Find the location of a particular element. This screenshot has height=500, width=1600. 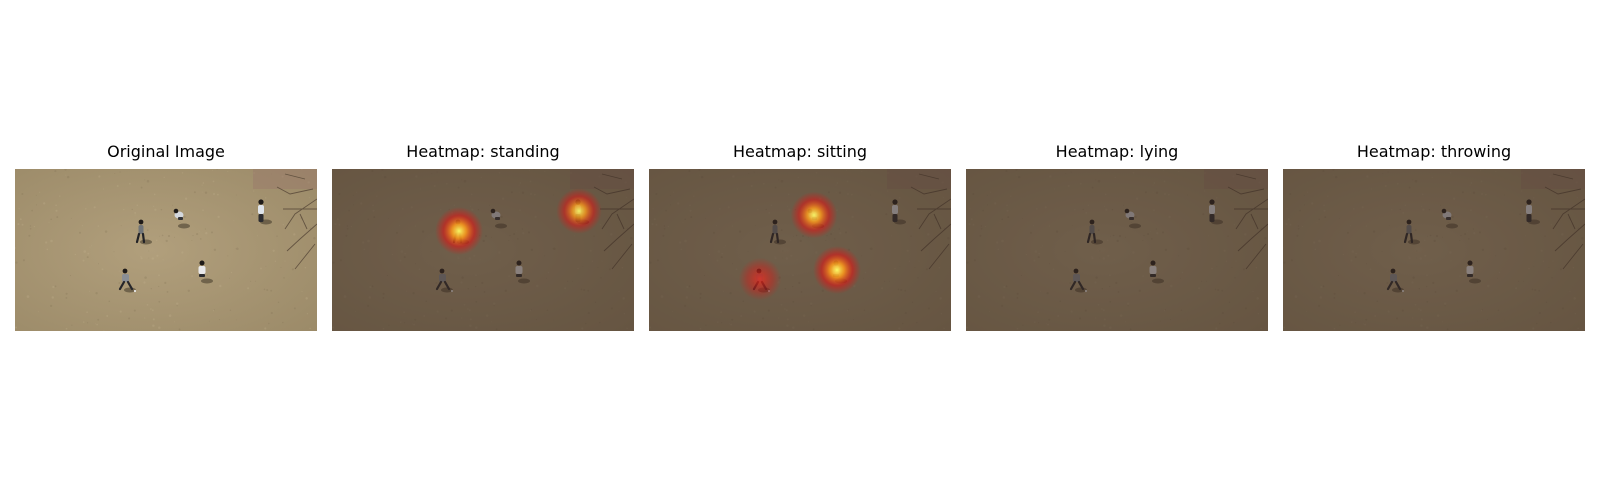

panel-title: Heatmap: throwing is located at coordinates (1434, 151).